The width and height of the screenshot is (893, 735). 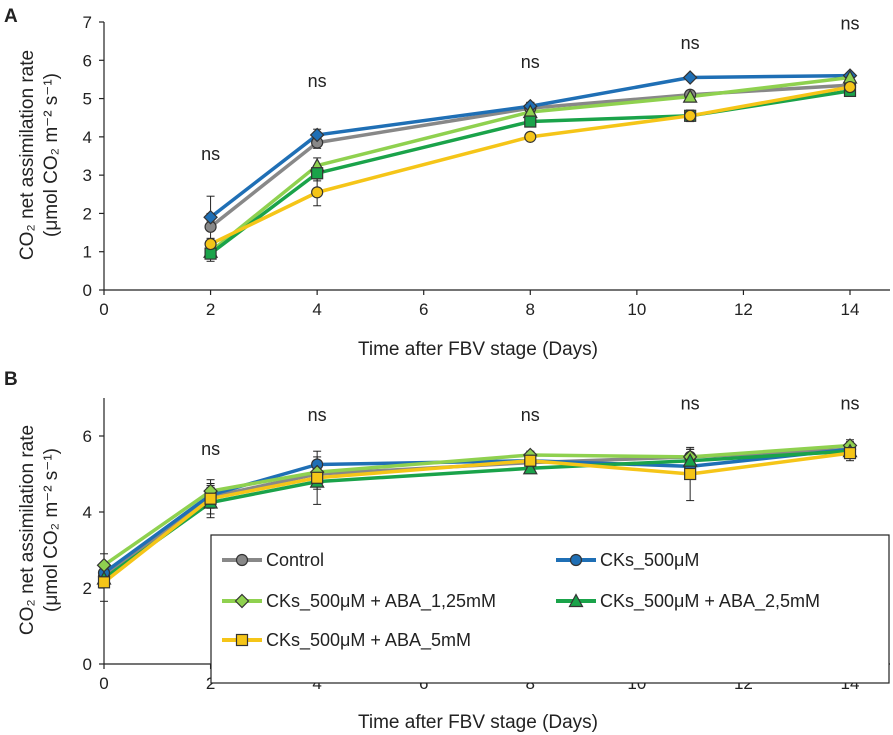 What do you see at coordinates (690, 95) in the screenshot?
I see `panel-a-data-point-s2` at bounding box center [690, 95].